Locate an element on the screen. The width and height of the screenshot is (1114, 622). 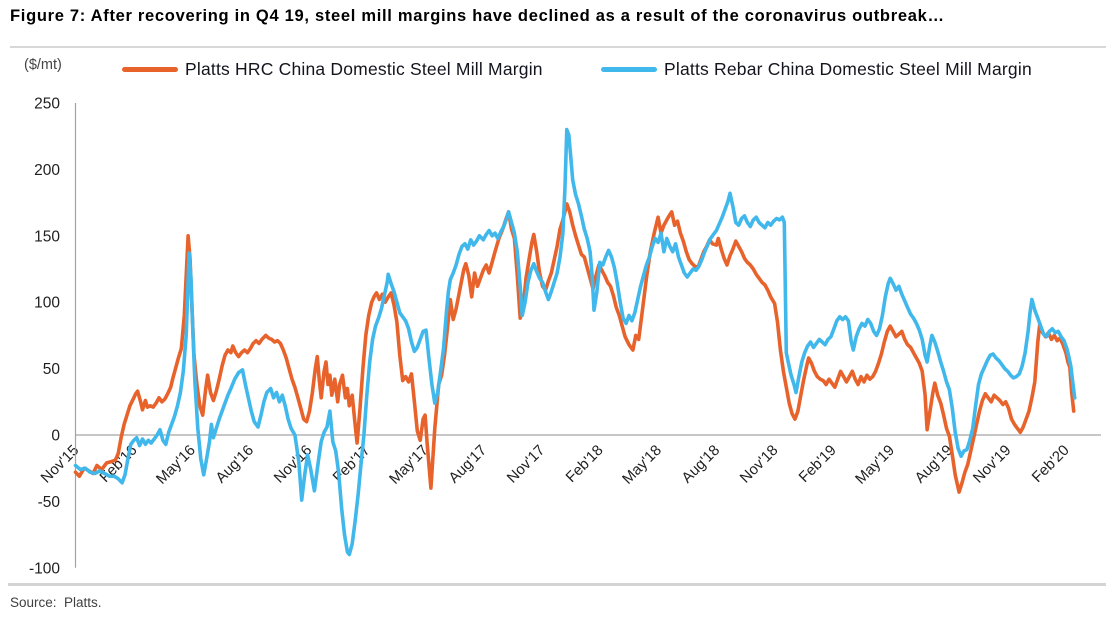
x-tick-label: Aug'17 is located at coordinates (467, 464).